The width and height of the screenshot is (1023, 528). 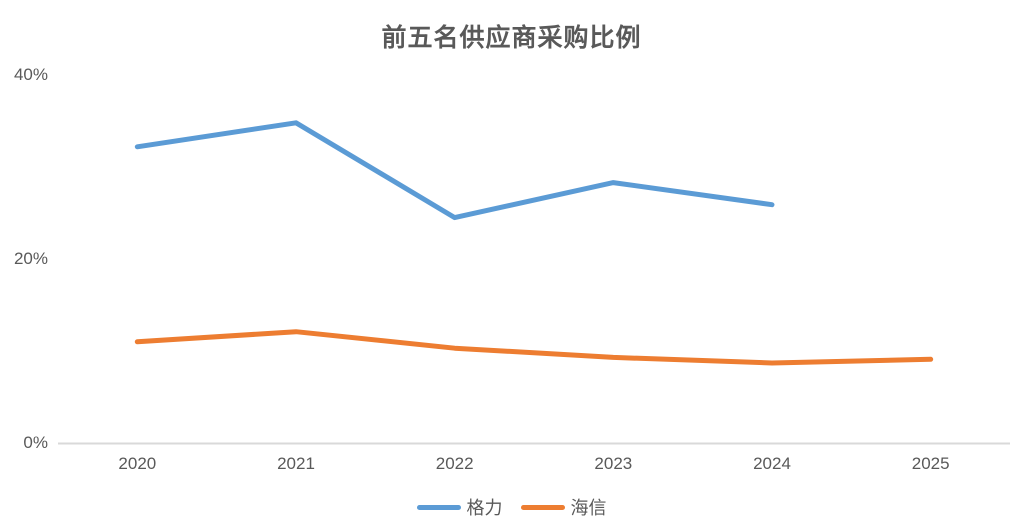 I want to click on y-tick-label: 20%, so click(x=30, y=258).